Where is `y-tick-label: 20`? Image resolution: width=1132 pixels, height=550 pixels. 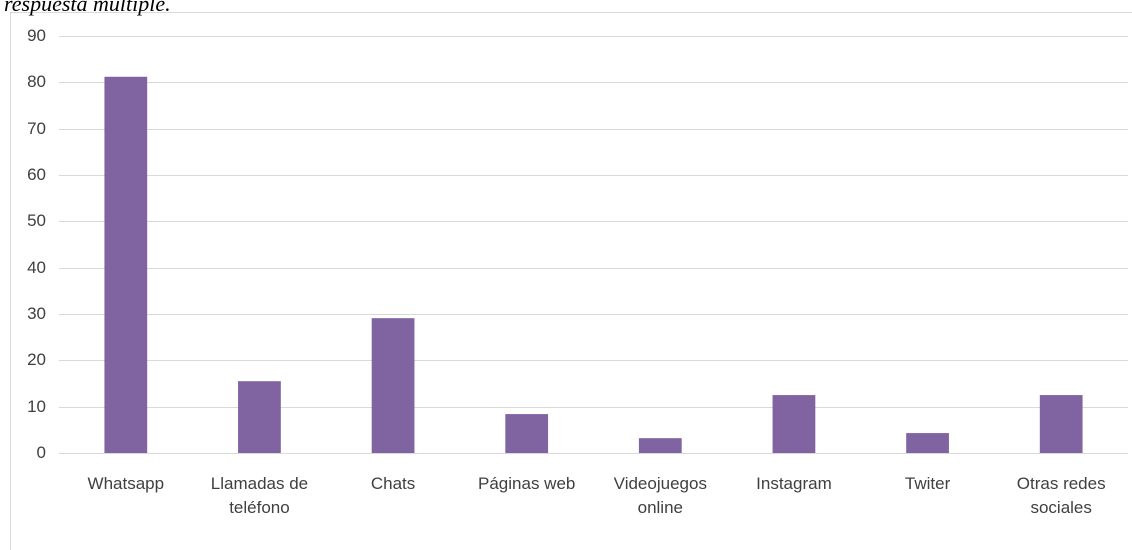
y-tick-label: 20 is located at coordinates (36, 359).